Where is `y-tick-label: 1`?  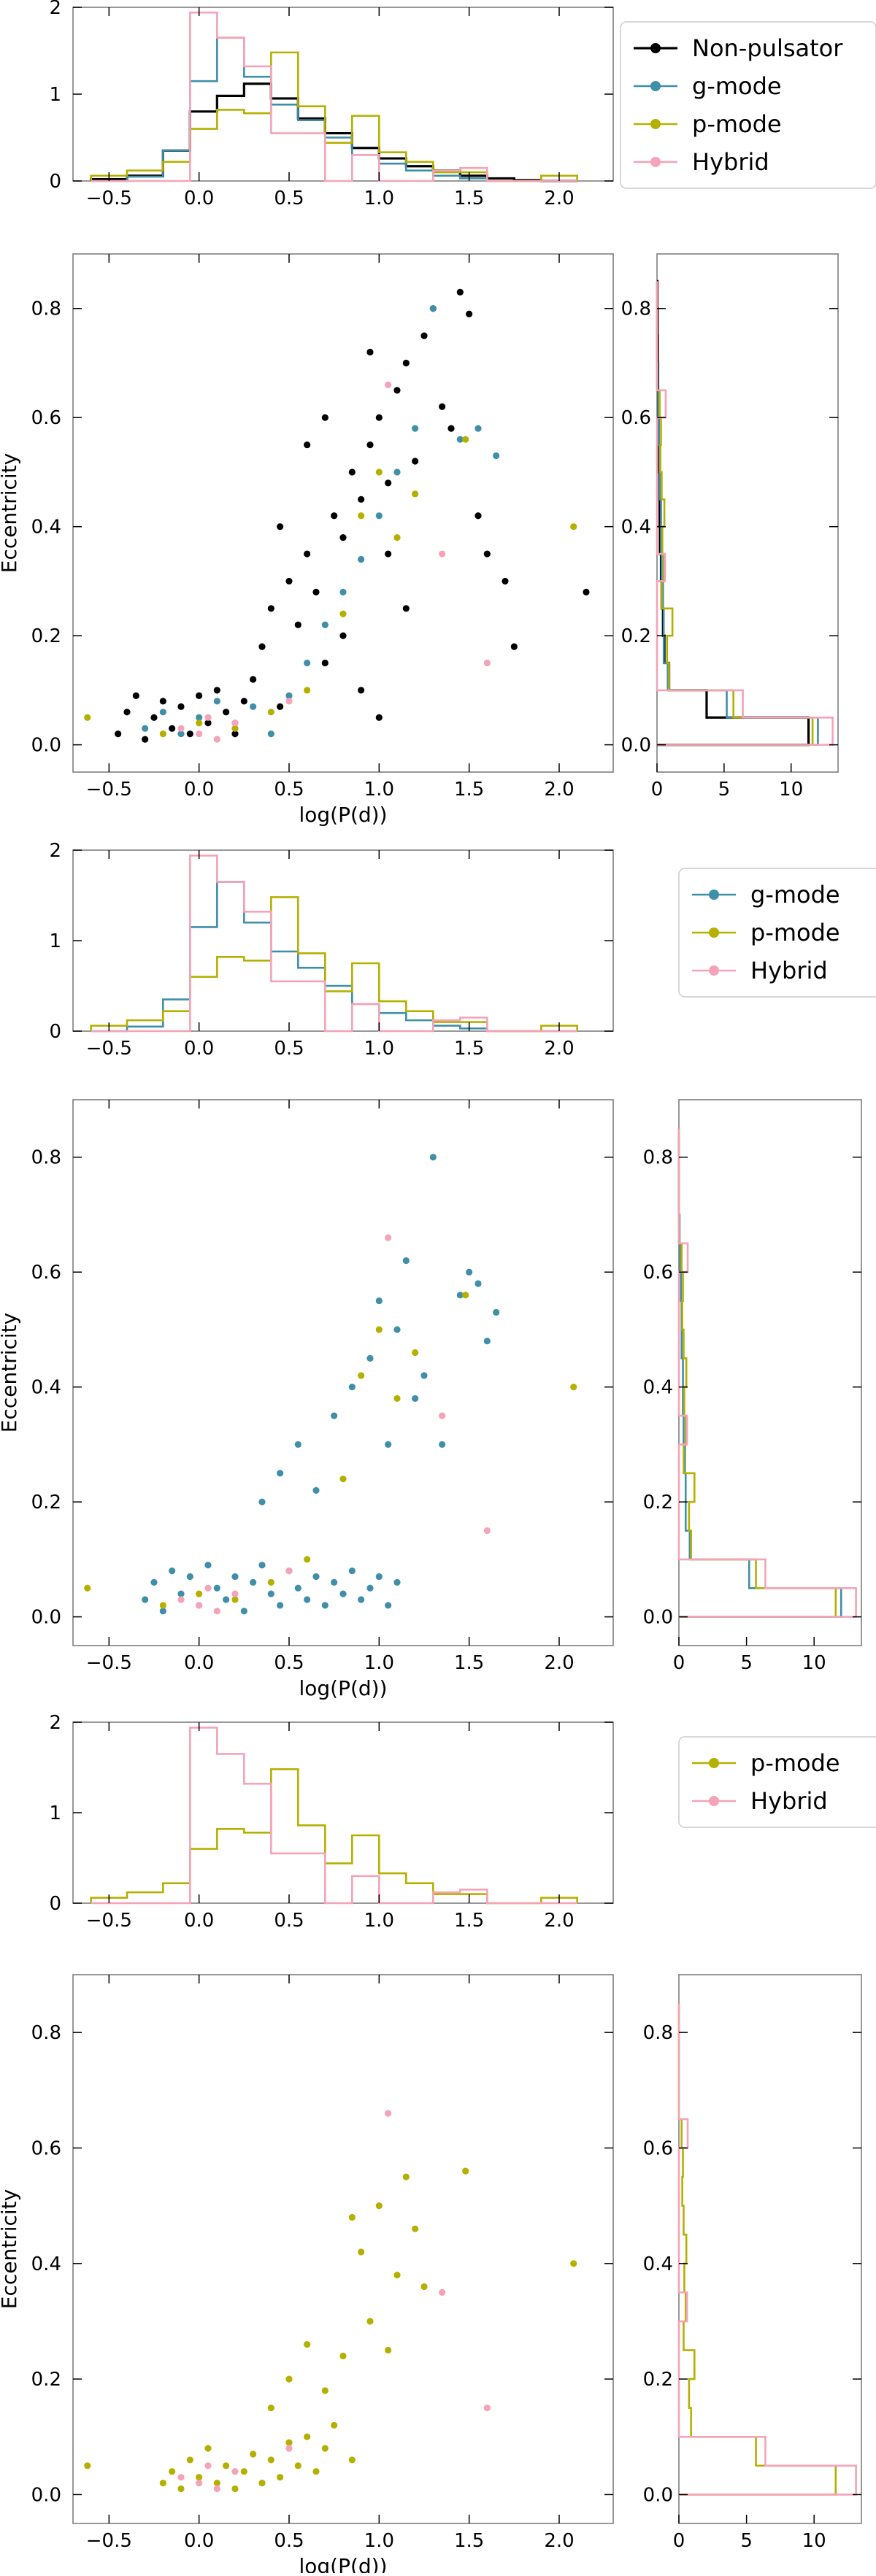
y-tick-label: 1 is located at coordinates (55, 95).